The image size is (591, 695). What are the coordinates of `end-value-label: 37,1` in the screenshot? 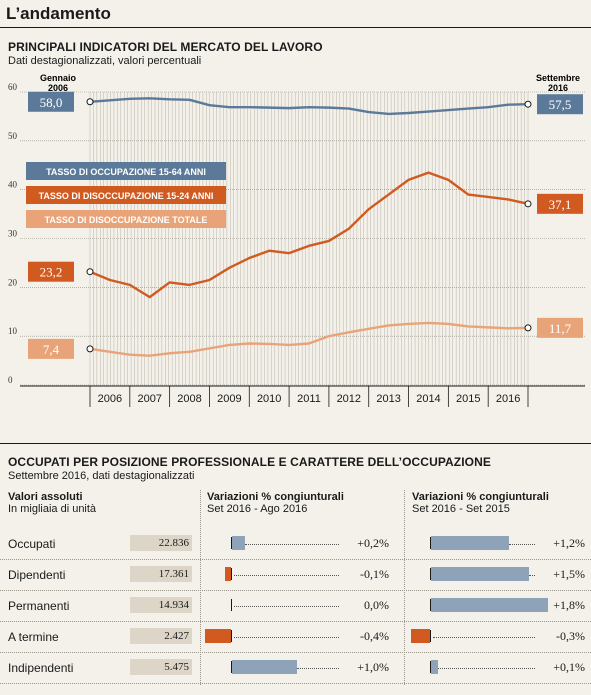 It's located at (560, 204).